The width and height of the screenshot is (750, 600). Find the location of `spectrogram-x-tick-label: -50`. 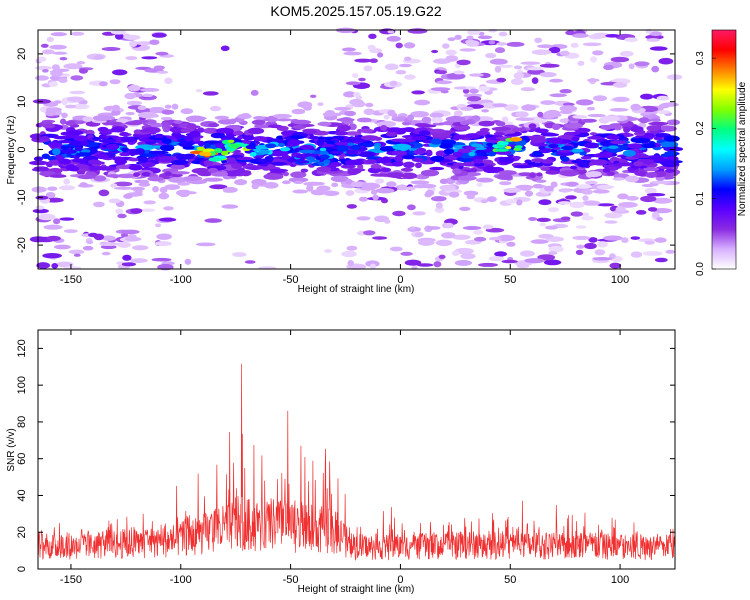

spectrogram-x-tick-label: -50 is located at coordinates (291, 280).